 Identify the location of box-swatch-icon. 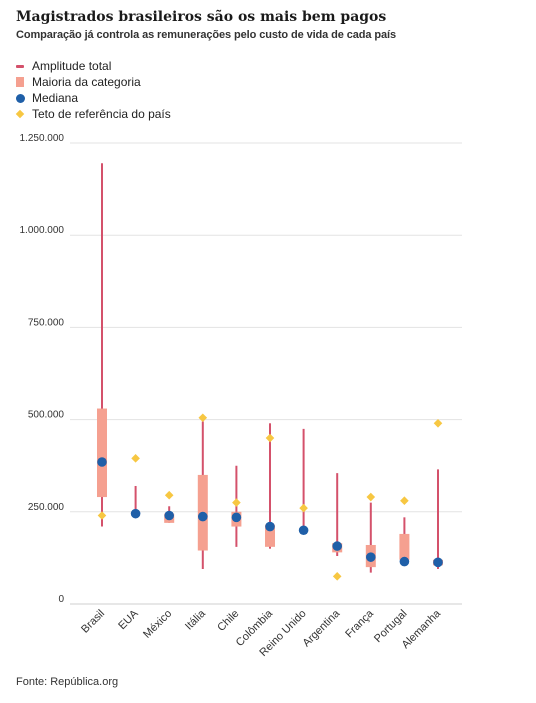
(20, 82).